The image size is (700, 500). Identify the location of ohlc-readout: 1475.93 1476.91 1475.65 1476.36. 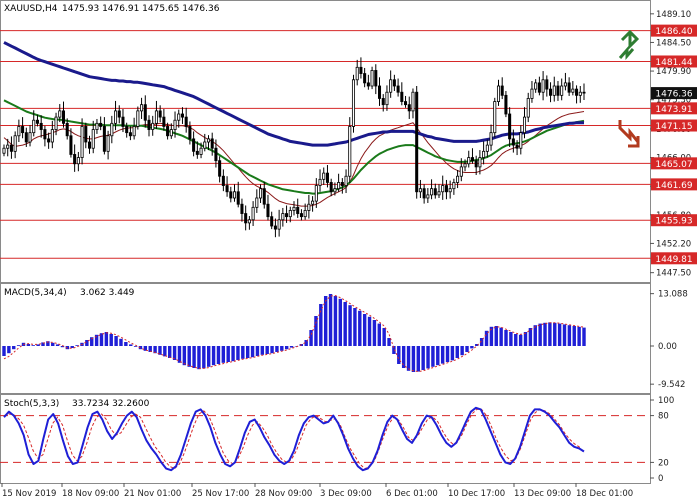
(141, 9).